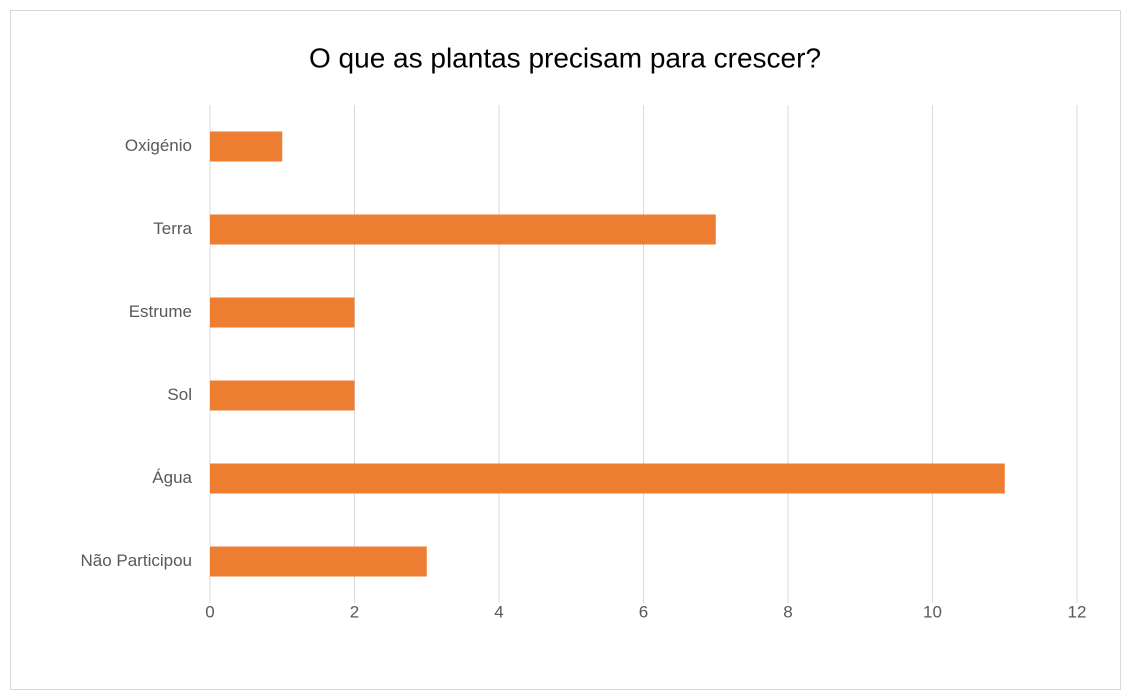 Image resolution: width=1131 pixels, height=695 pixels. Describe the element at coordinates (172, 477) in the screenshot. I see `y-tick-label: Água` at that location.